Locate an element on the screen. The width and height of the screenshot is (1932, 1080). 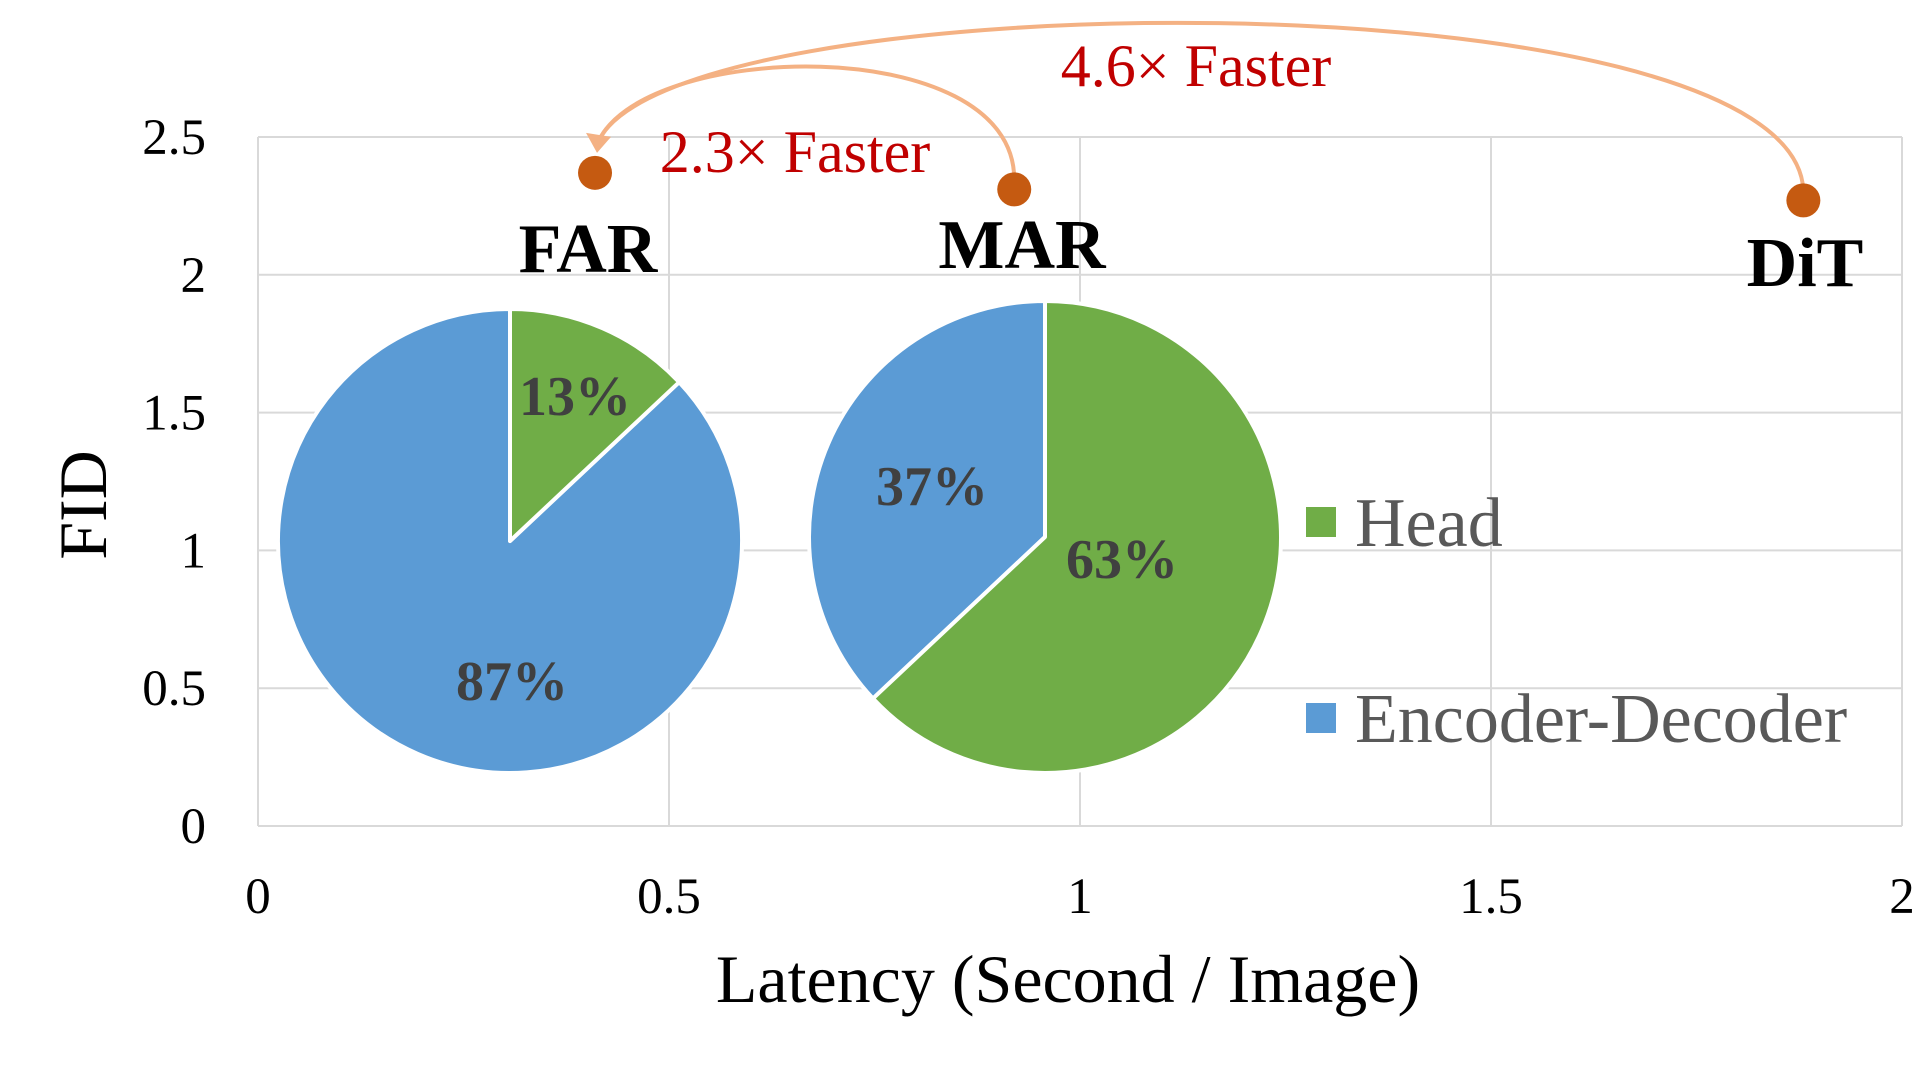
speedup-label-dit: 4.6× Faster is located at coordinates (1196, 66).